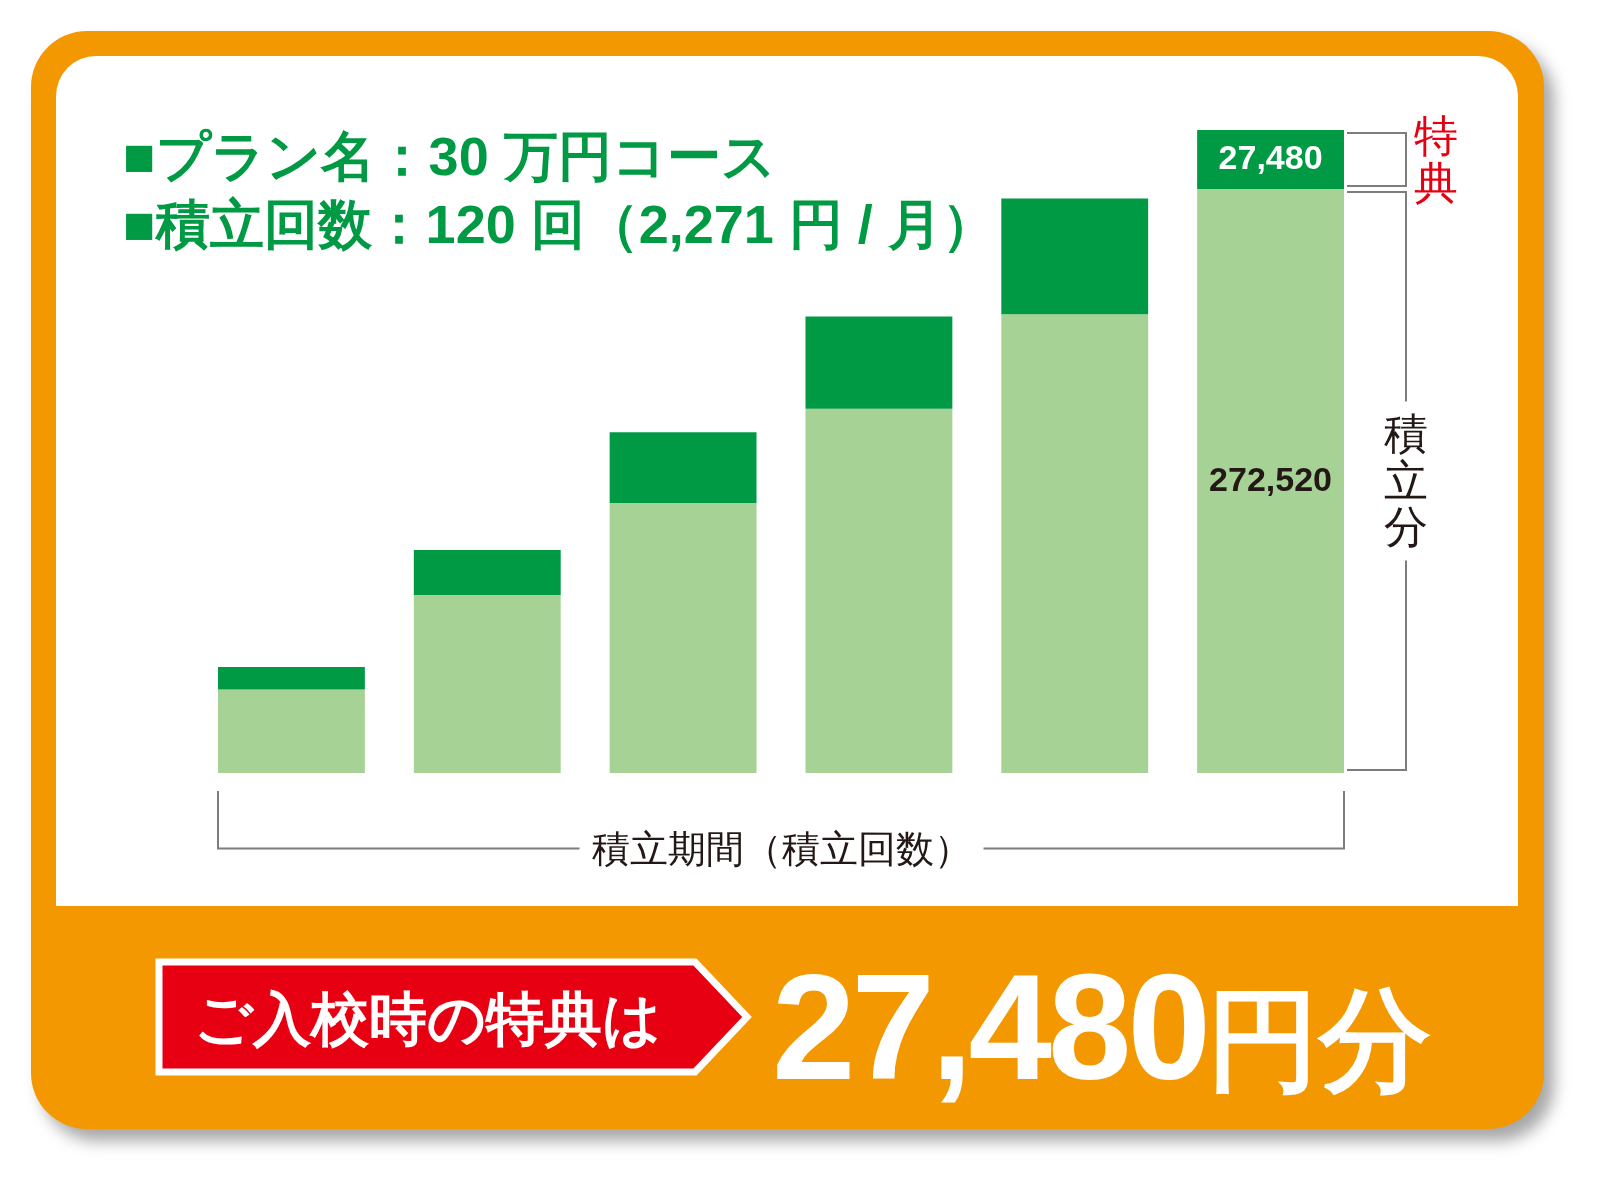  What do you see at coordinates (781, 848) in the screenshot?
I see `x-axis-title: 積立期間（積立回数）` at bounding box center [781, 848].